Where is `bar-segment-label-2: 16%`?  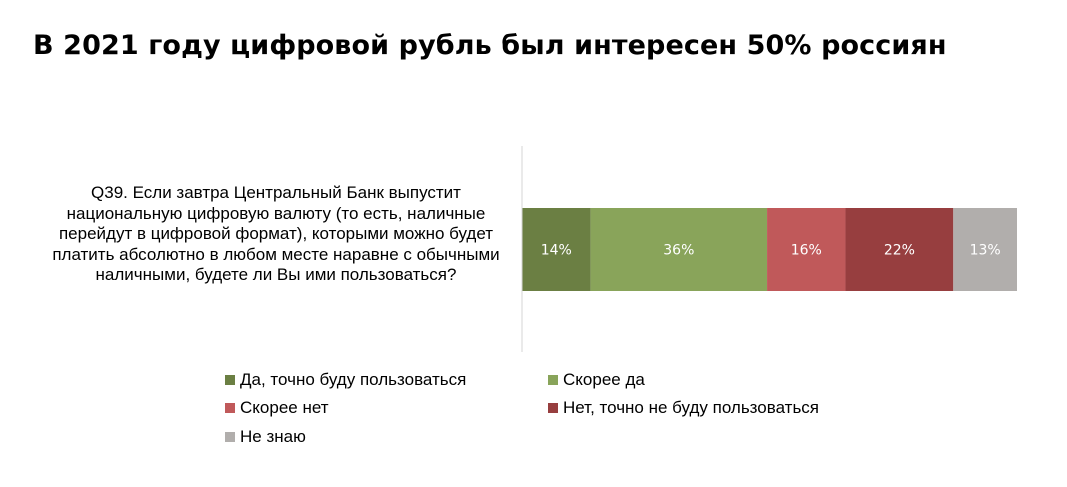 bar-segment-label-2: 16% is located at coordinates (806, 251).